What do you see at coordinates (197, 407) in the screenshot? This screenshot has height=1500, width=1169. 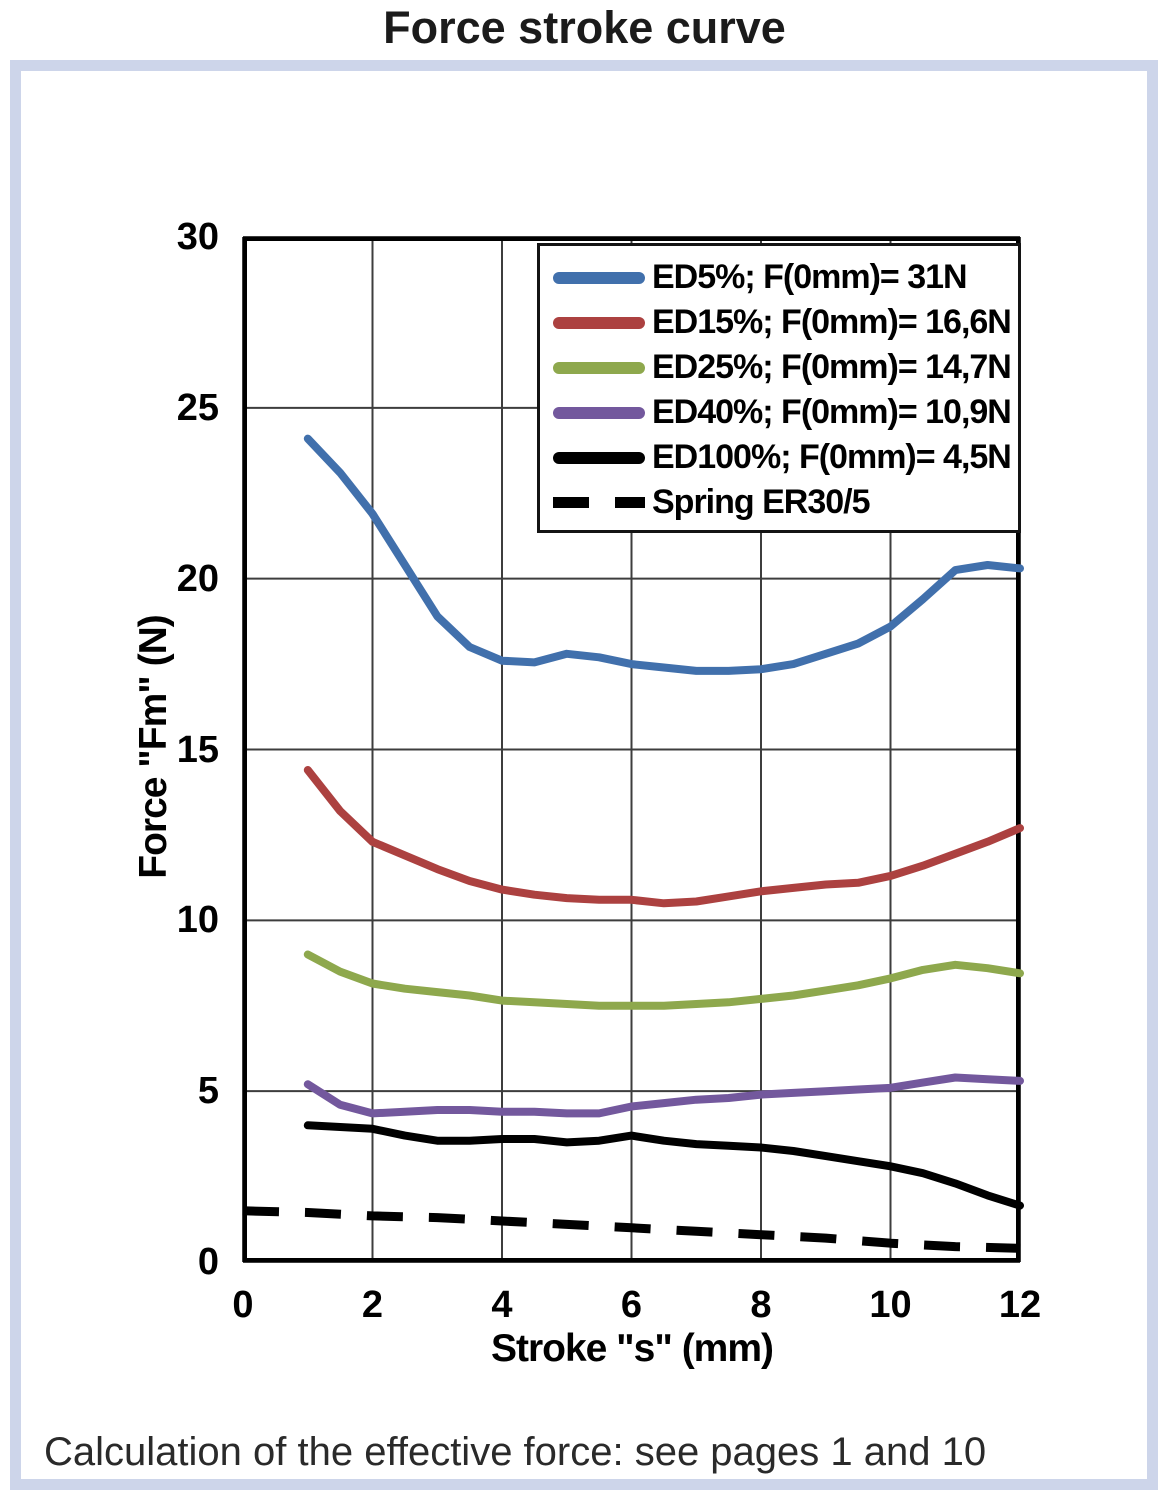 I see `y-tick-label: 25` at bounding box center [197, 407].